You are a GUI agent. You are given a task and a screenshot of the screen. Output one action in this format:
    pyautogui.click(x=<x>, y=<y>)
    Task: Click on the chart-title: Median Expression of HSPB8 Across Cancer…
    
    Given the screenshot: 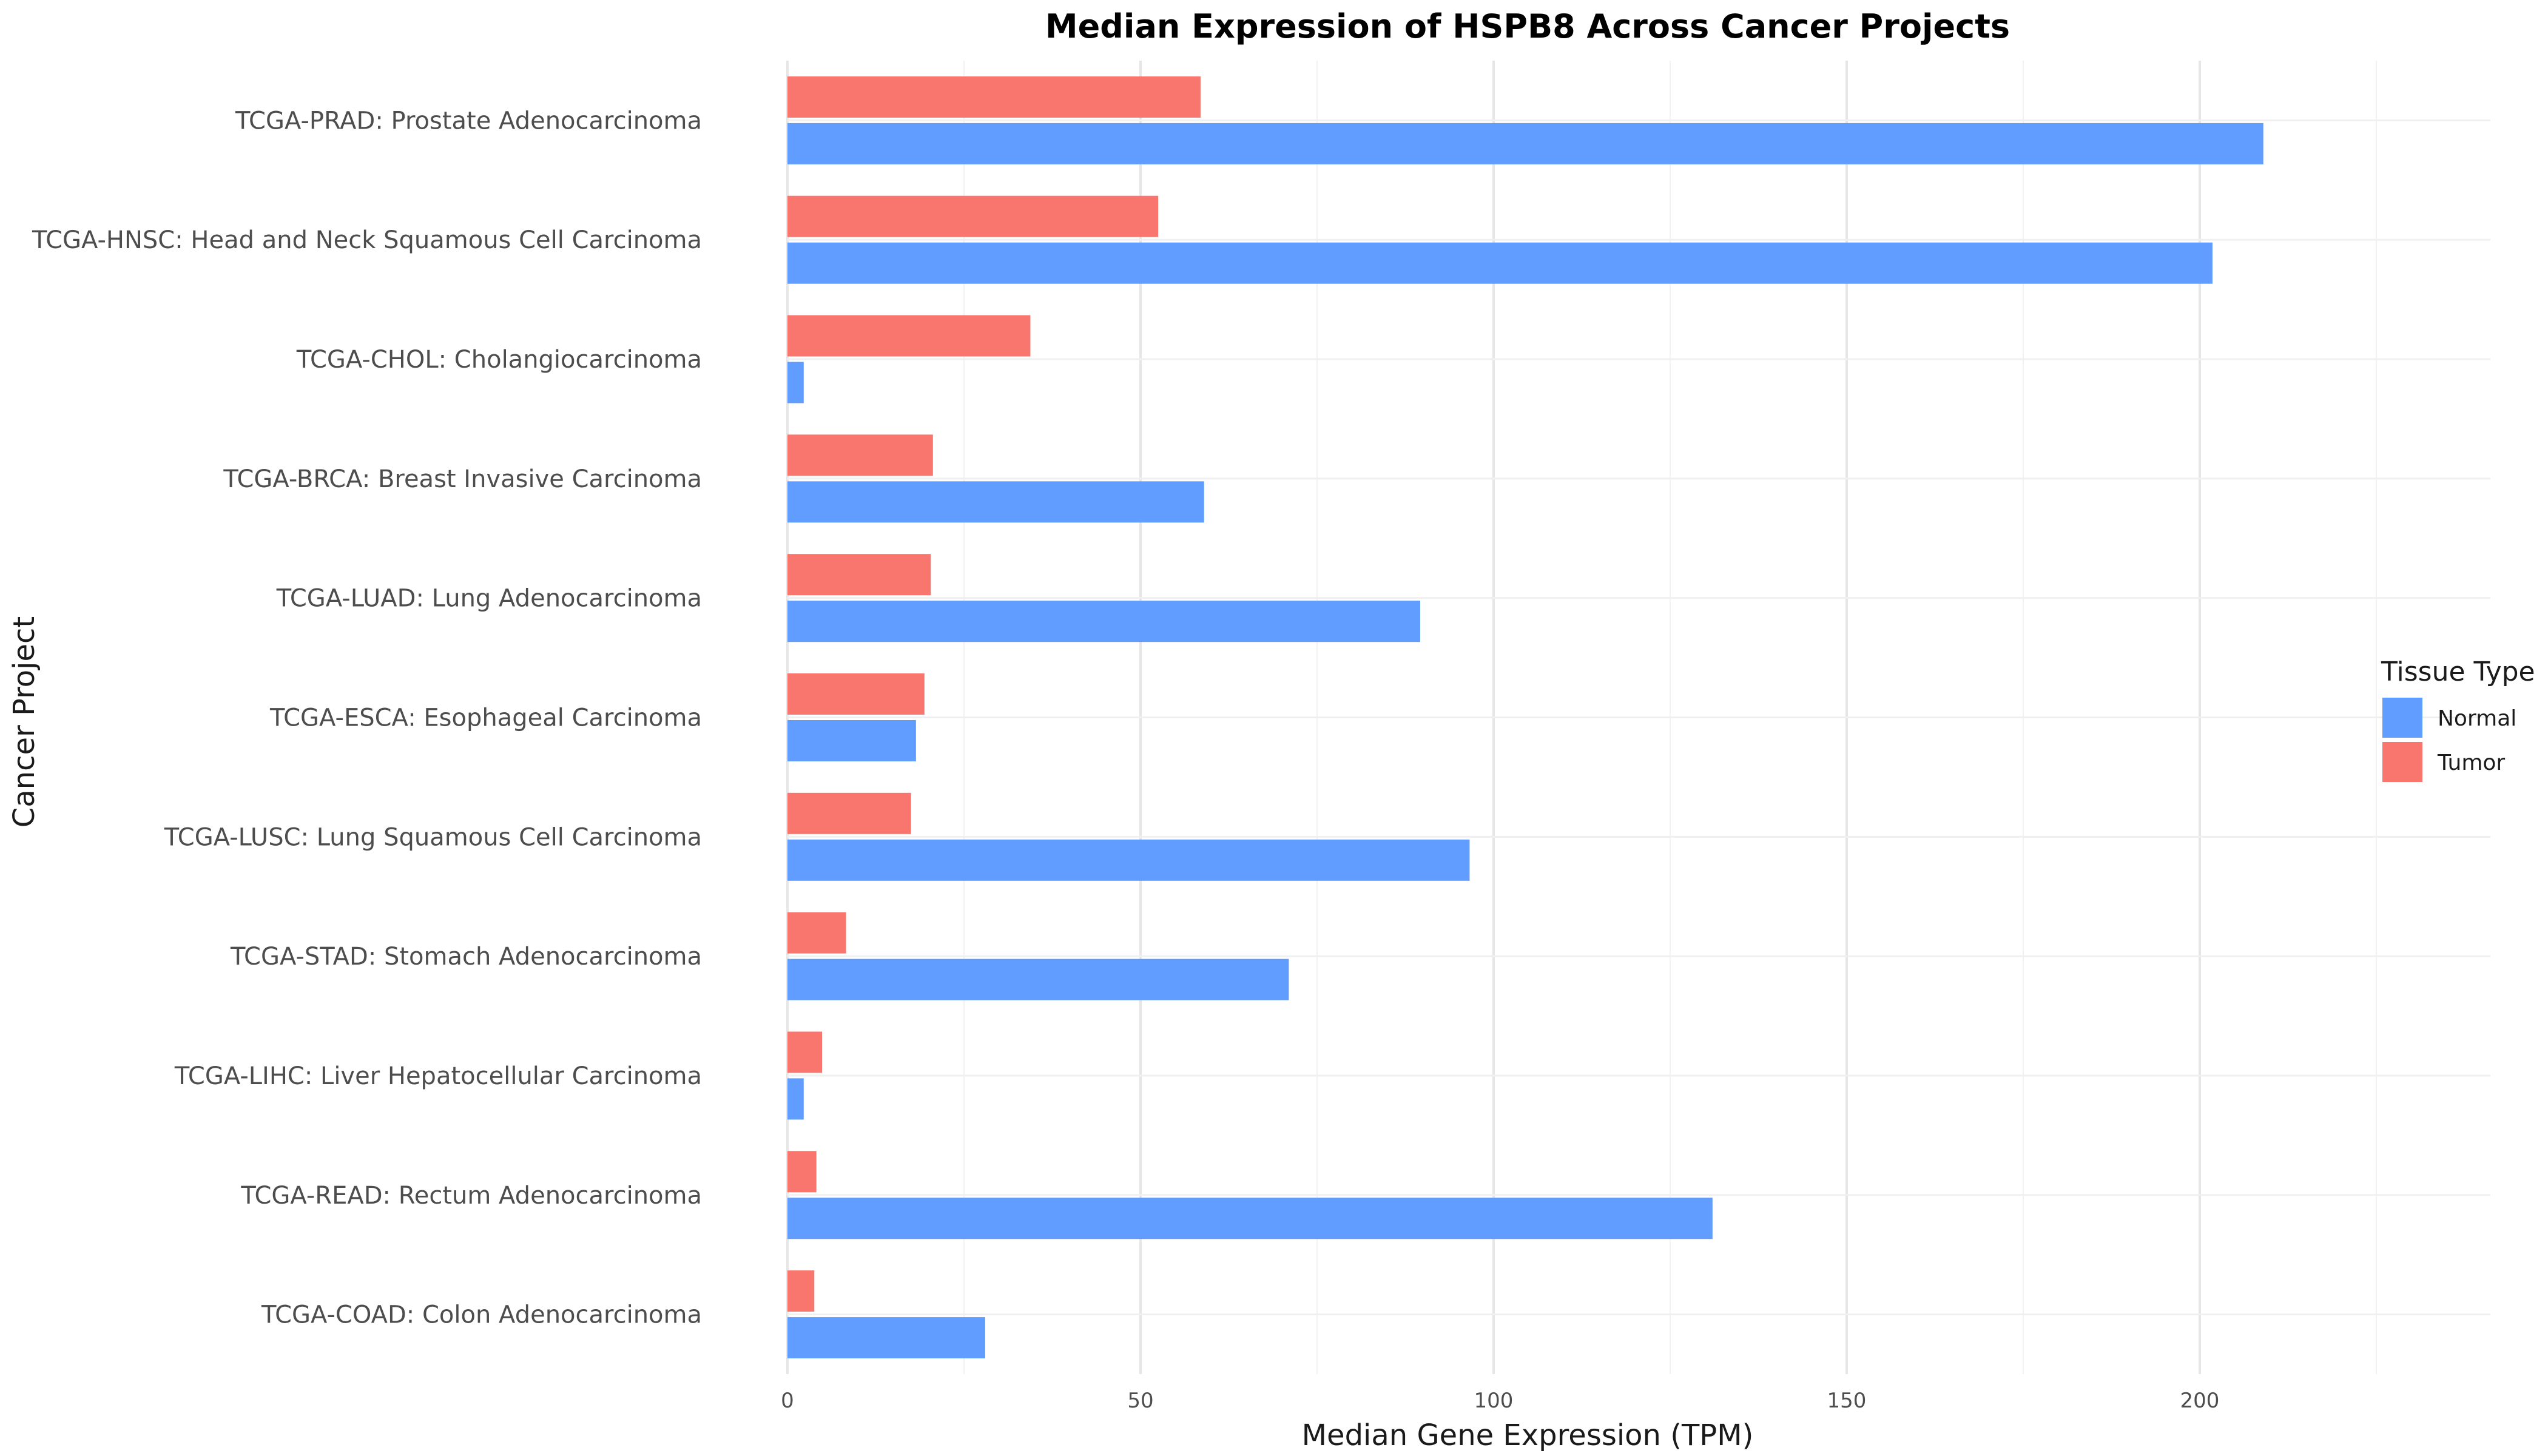 What is the action you would take?
    pyautogui.click(x=1527, y=26)
    